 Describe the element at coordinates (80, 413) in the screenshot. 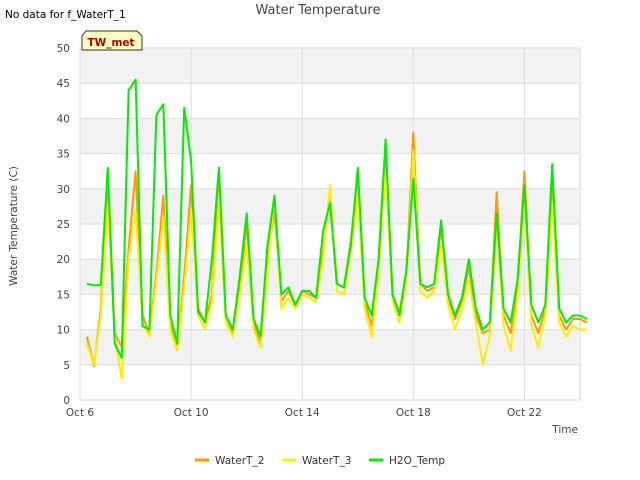

I see `x-tick-label: Oct 6` at that location.